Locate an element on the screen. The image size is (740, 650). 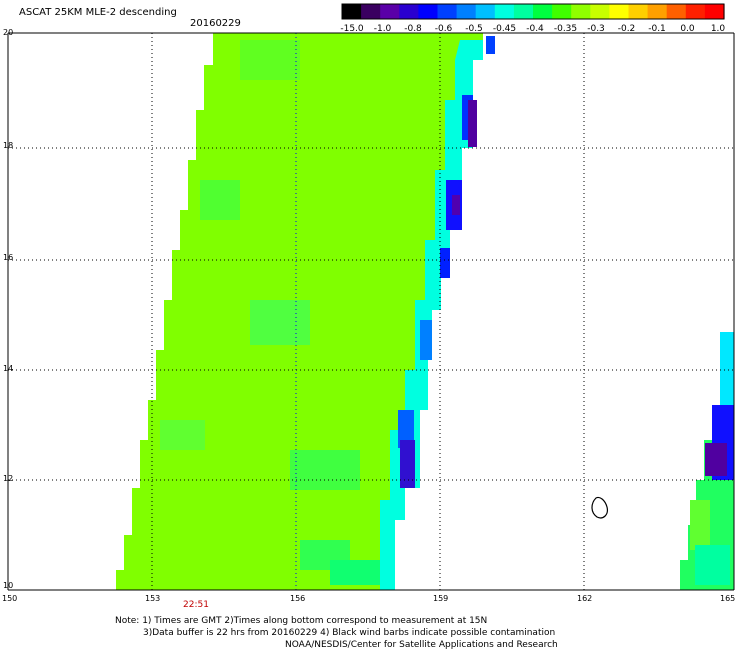
colorbar-tick-label: -1.0 is located at coordinates (383, 29).